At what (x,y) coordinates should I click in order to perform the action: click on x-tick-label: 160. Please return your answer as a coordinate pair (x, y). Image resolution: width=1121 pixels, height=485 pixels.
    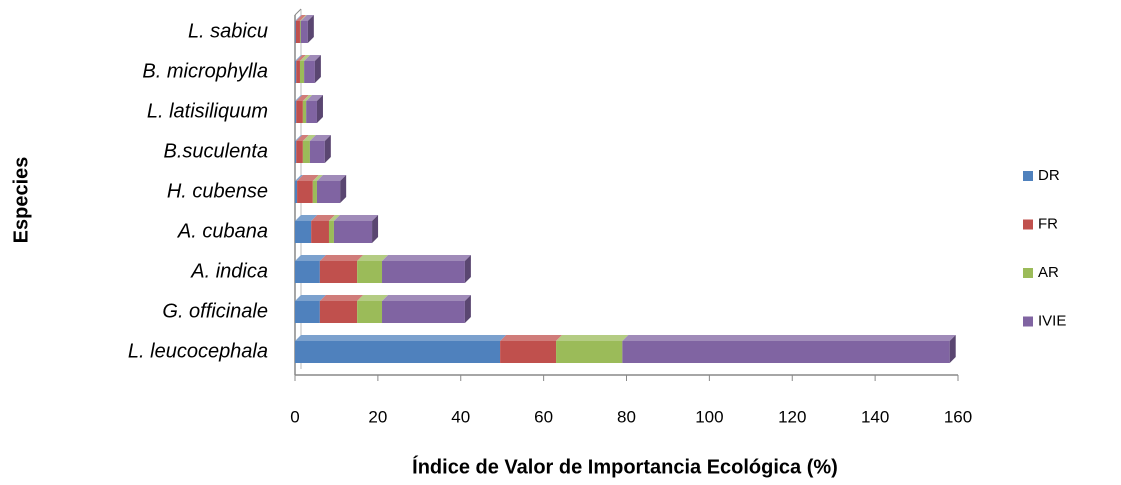
    Looking at the image, I should click on (958, 416).